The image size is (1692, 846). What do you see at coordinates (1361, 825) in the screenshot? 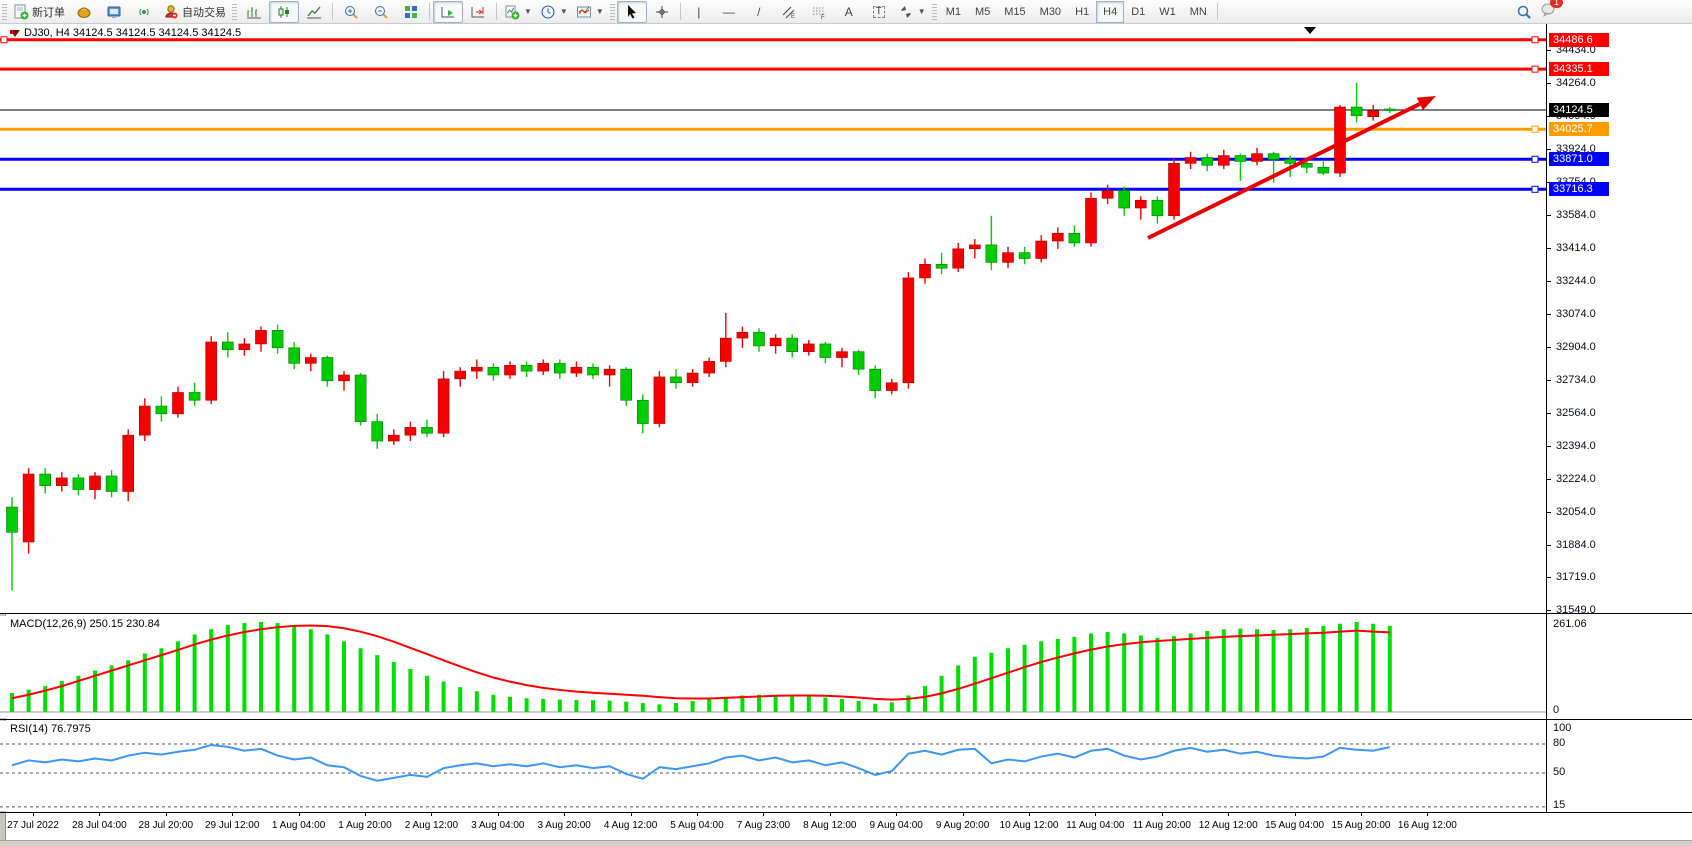
I see `date-label: 15 Aug 20:00` at bounding box center [1361, 825].